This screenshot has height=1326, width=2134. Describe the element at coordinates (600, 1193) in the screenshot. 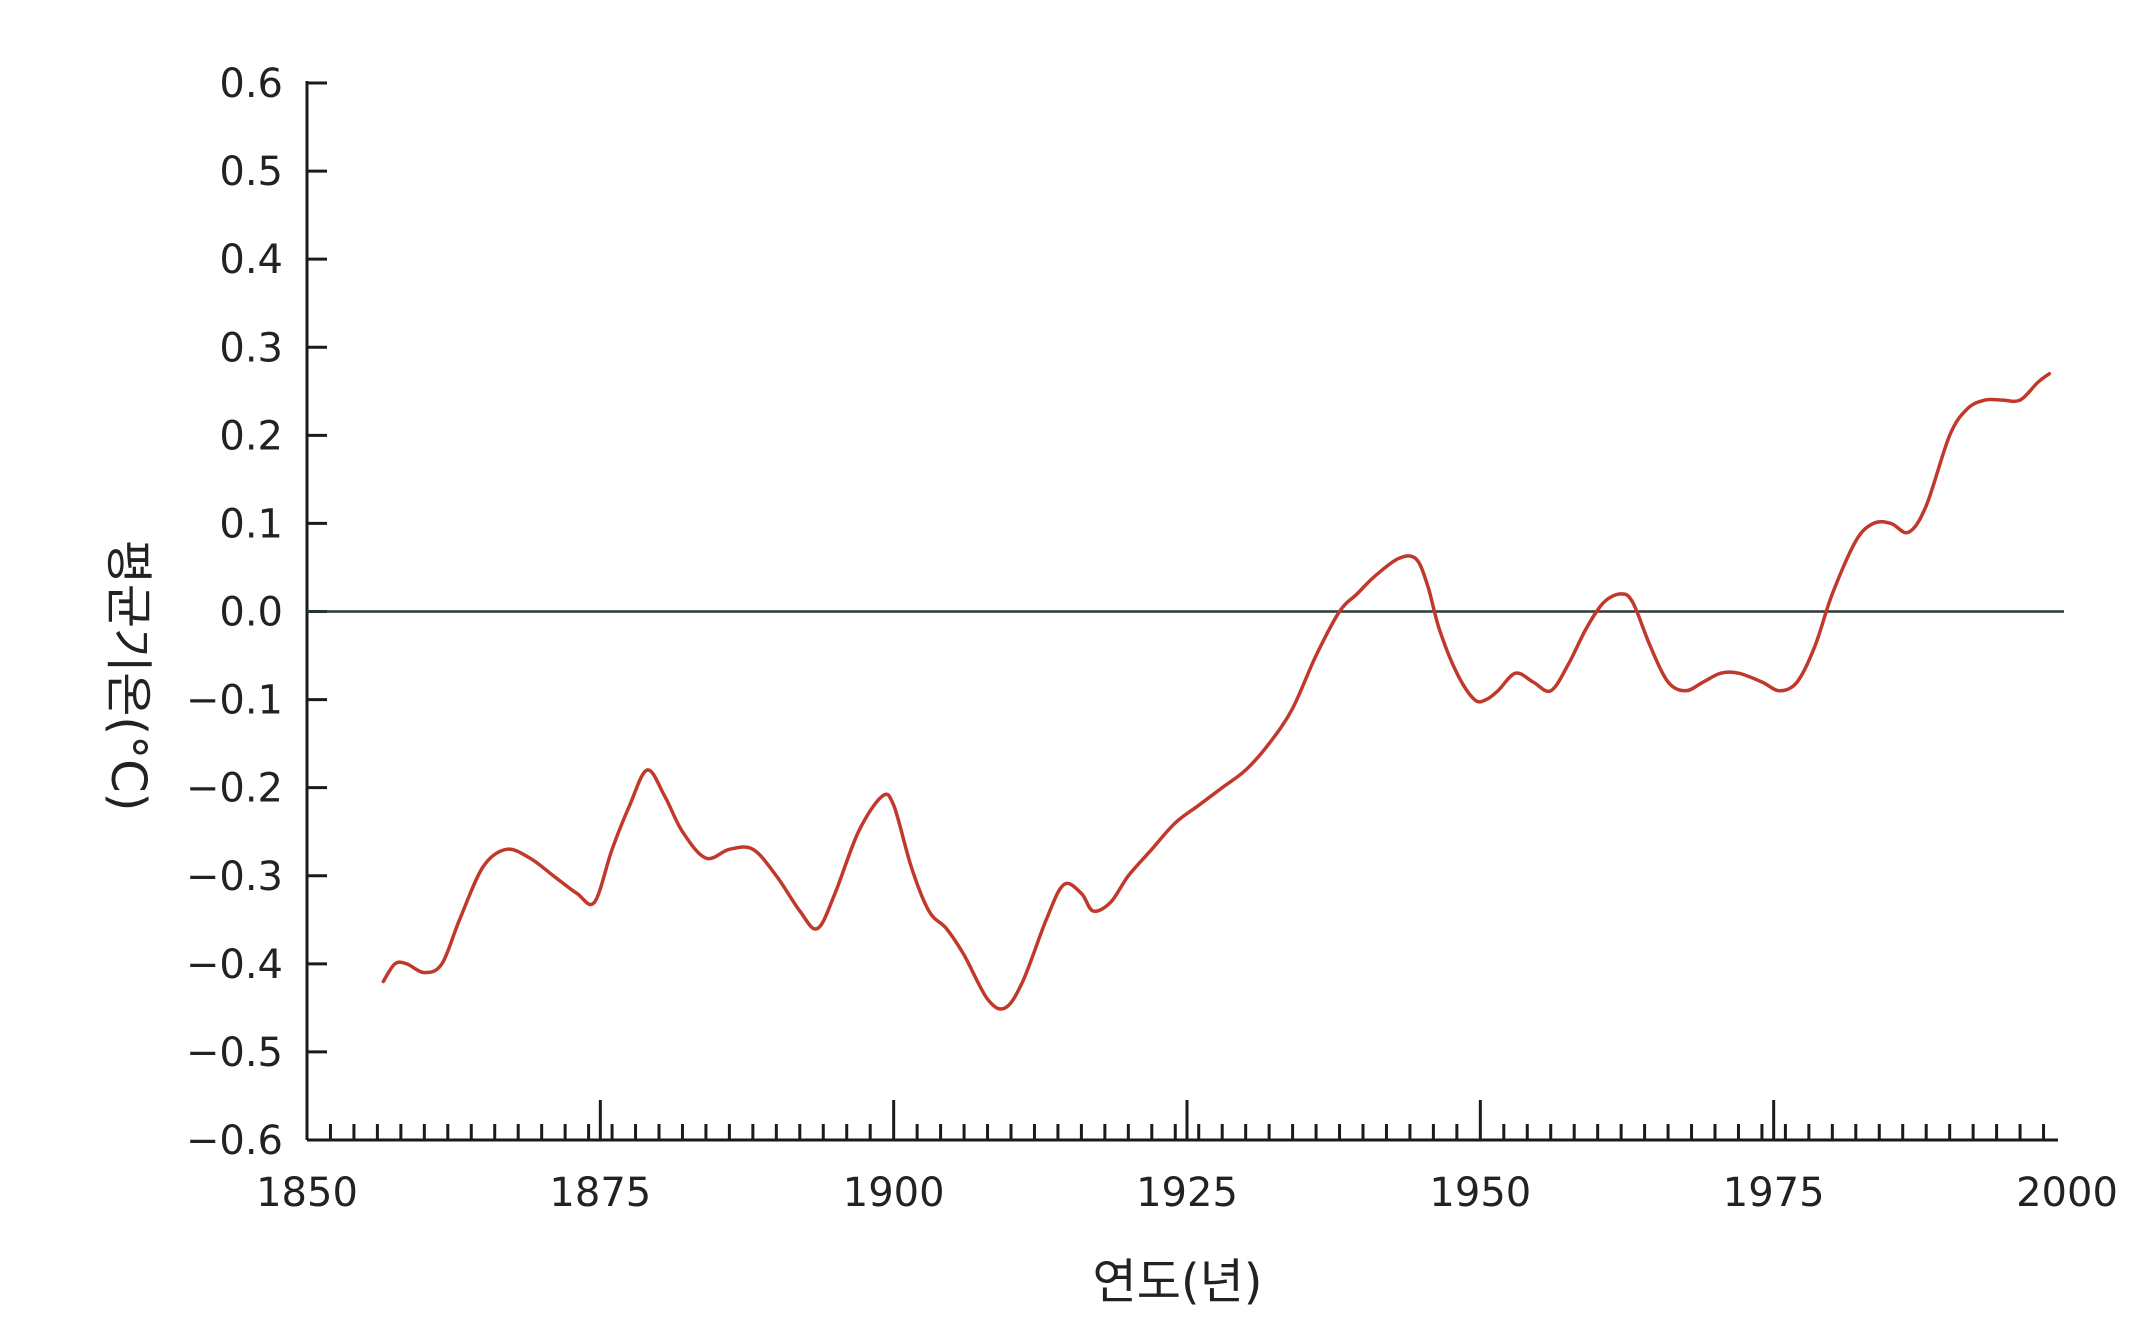

I see `x-tick-label: 1875` at that location.